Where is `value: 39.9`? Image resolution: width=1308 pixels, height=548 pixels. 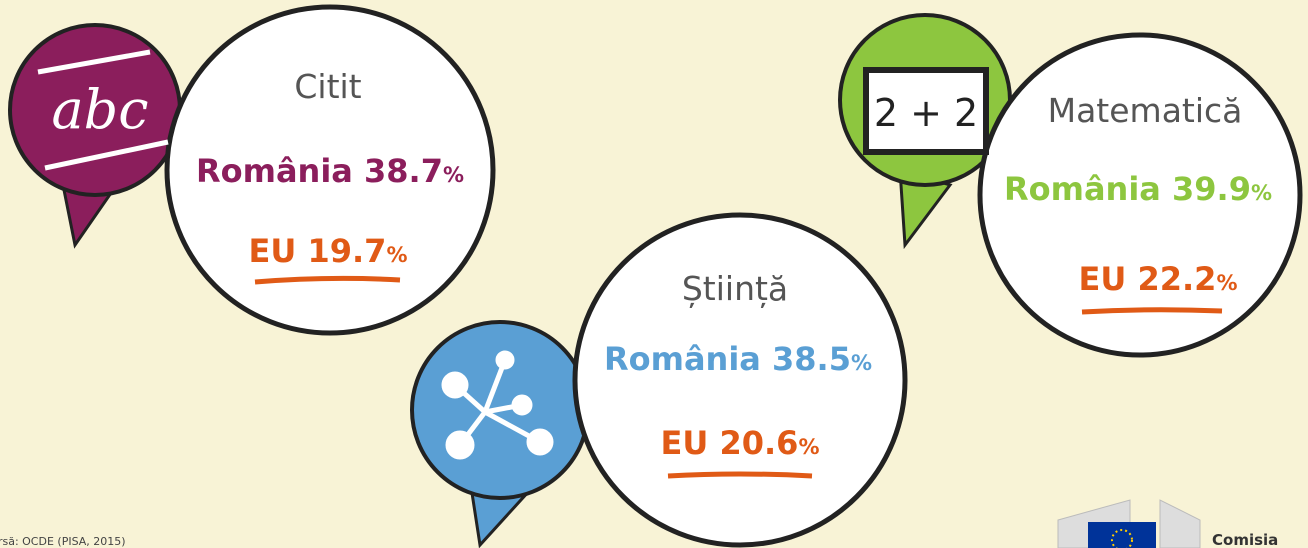
value: 39.9 is located at coordinates (1211, 189).